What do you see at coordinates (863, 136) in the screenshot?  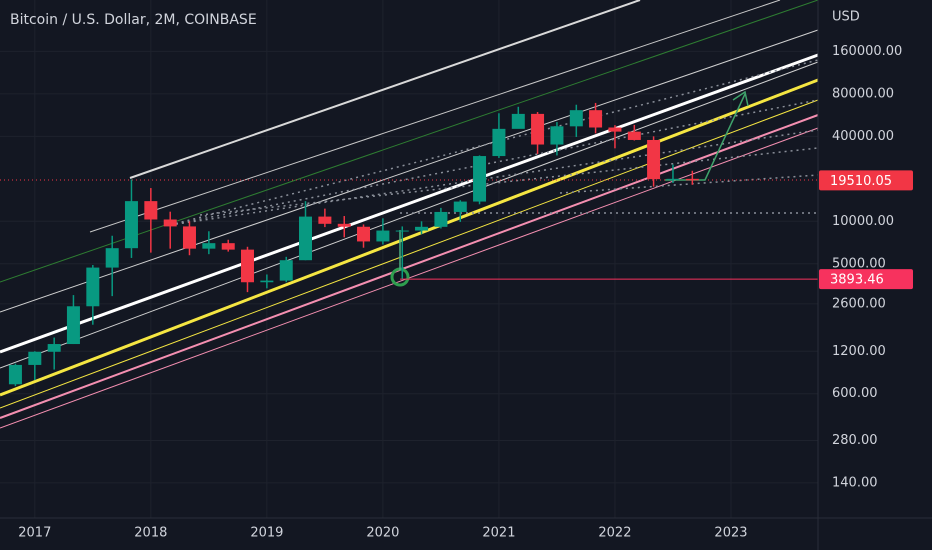 I see `y-tick-label: 40000.00` at bounding box center [863, 136].